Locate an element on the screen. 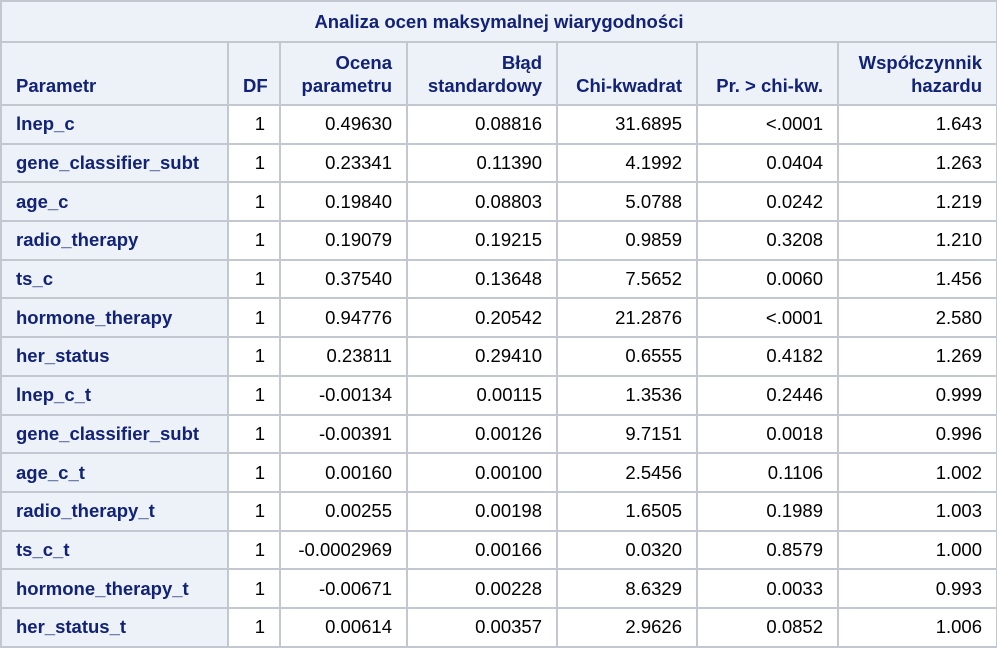 Image resolution: width=997 pixels, height=648 pixels. cell-hazard-ratio: 1.000 is located at coordinates (917, 550).